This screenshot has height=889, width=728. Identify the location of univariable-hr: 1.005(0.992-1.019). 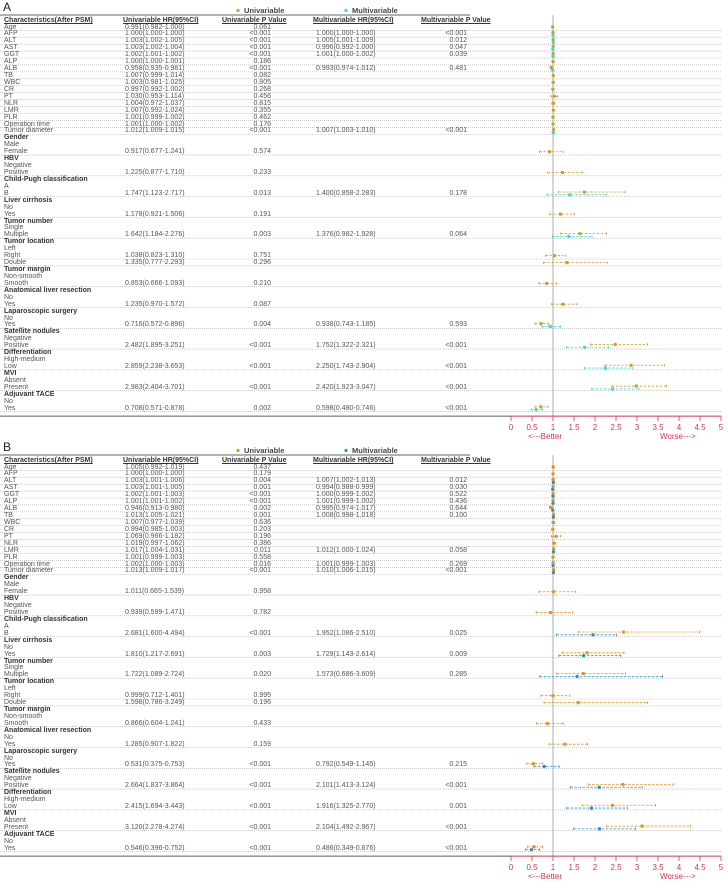
(155, 467).